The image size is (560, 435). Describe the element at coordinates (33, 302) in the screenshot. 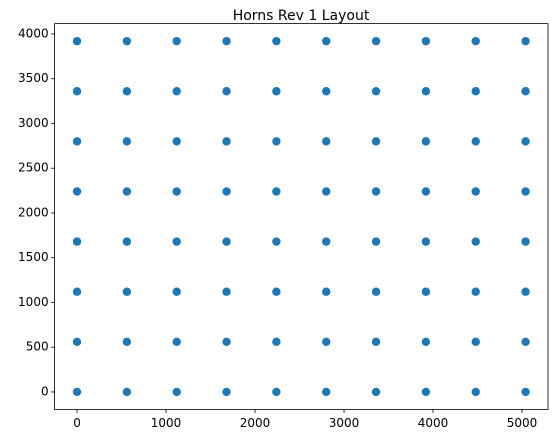

I see `y-tick-label: 1000` at that location.